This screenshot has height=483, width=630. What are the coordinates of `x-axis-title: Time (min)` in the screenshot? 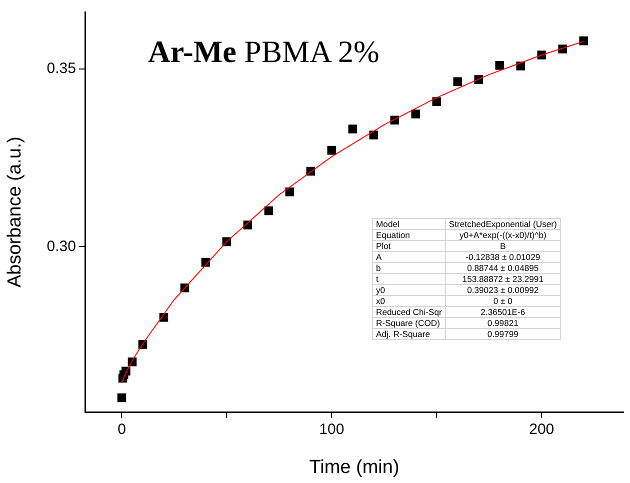 It's located at (354, 467).